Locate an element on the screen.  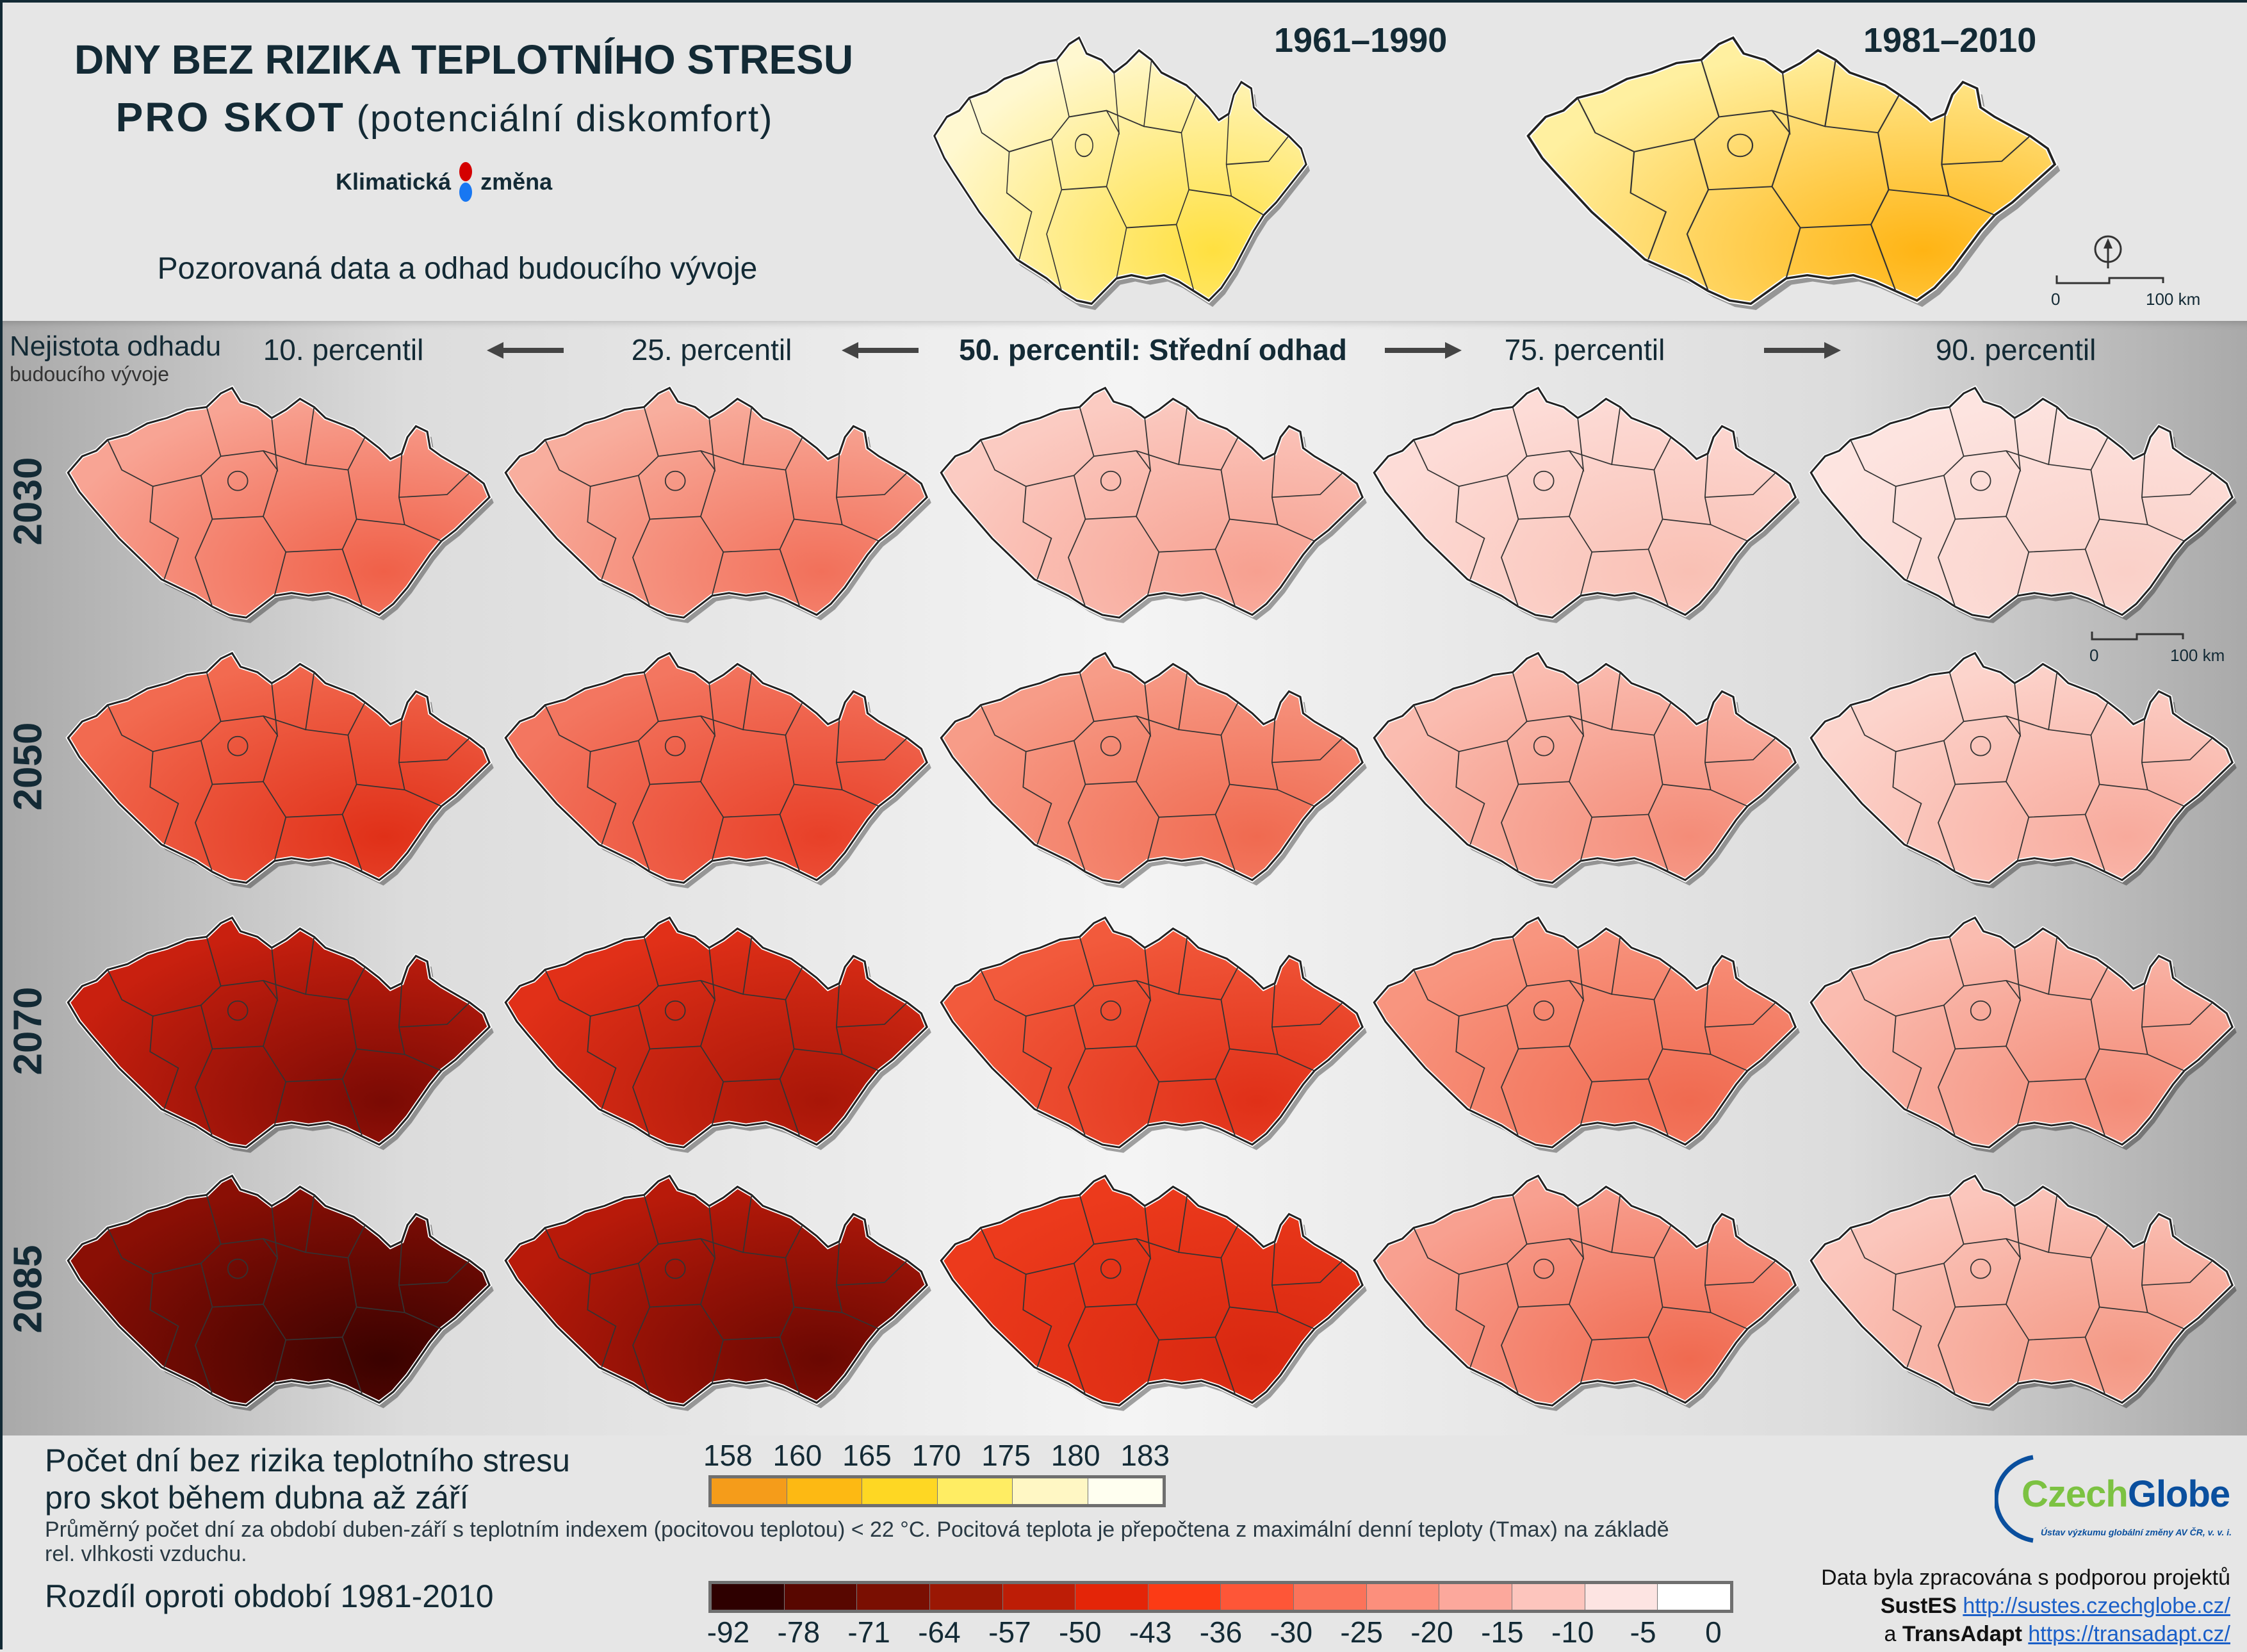
arrow-right-icon is located at coordinates (1802, 350).